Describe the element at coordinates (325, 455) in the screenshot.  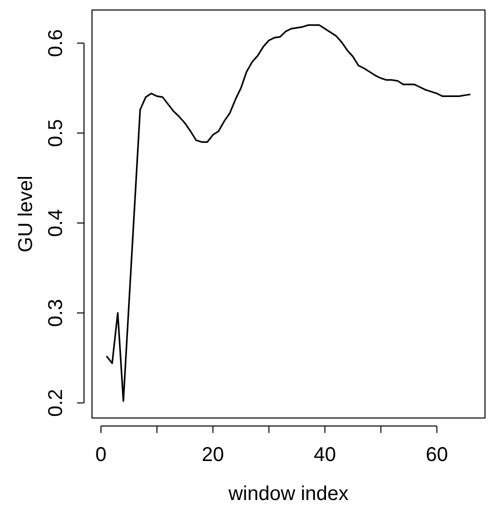
I see `x-tick-label: 40` at that location.